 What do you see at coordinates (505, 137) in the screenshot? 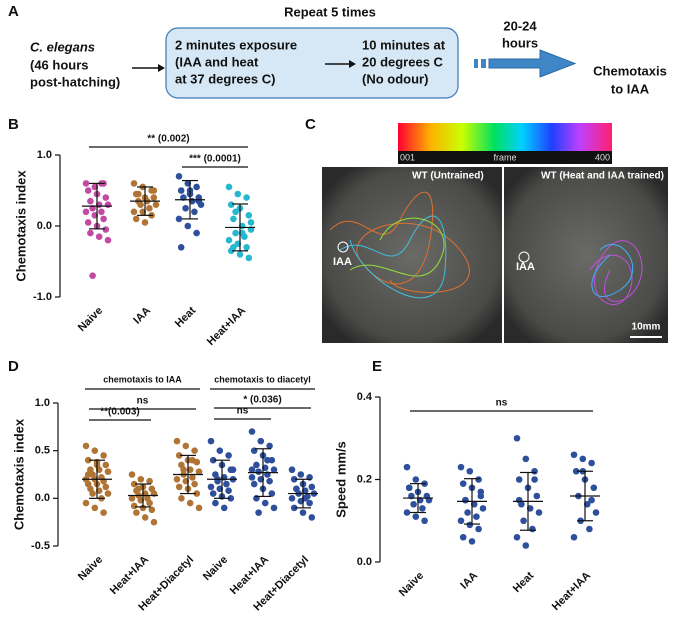
I see `colorbar` at bounding box center [505, 137].